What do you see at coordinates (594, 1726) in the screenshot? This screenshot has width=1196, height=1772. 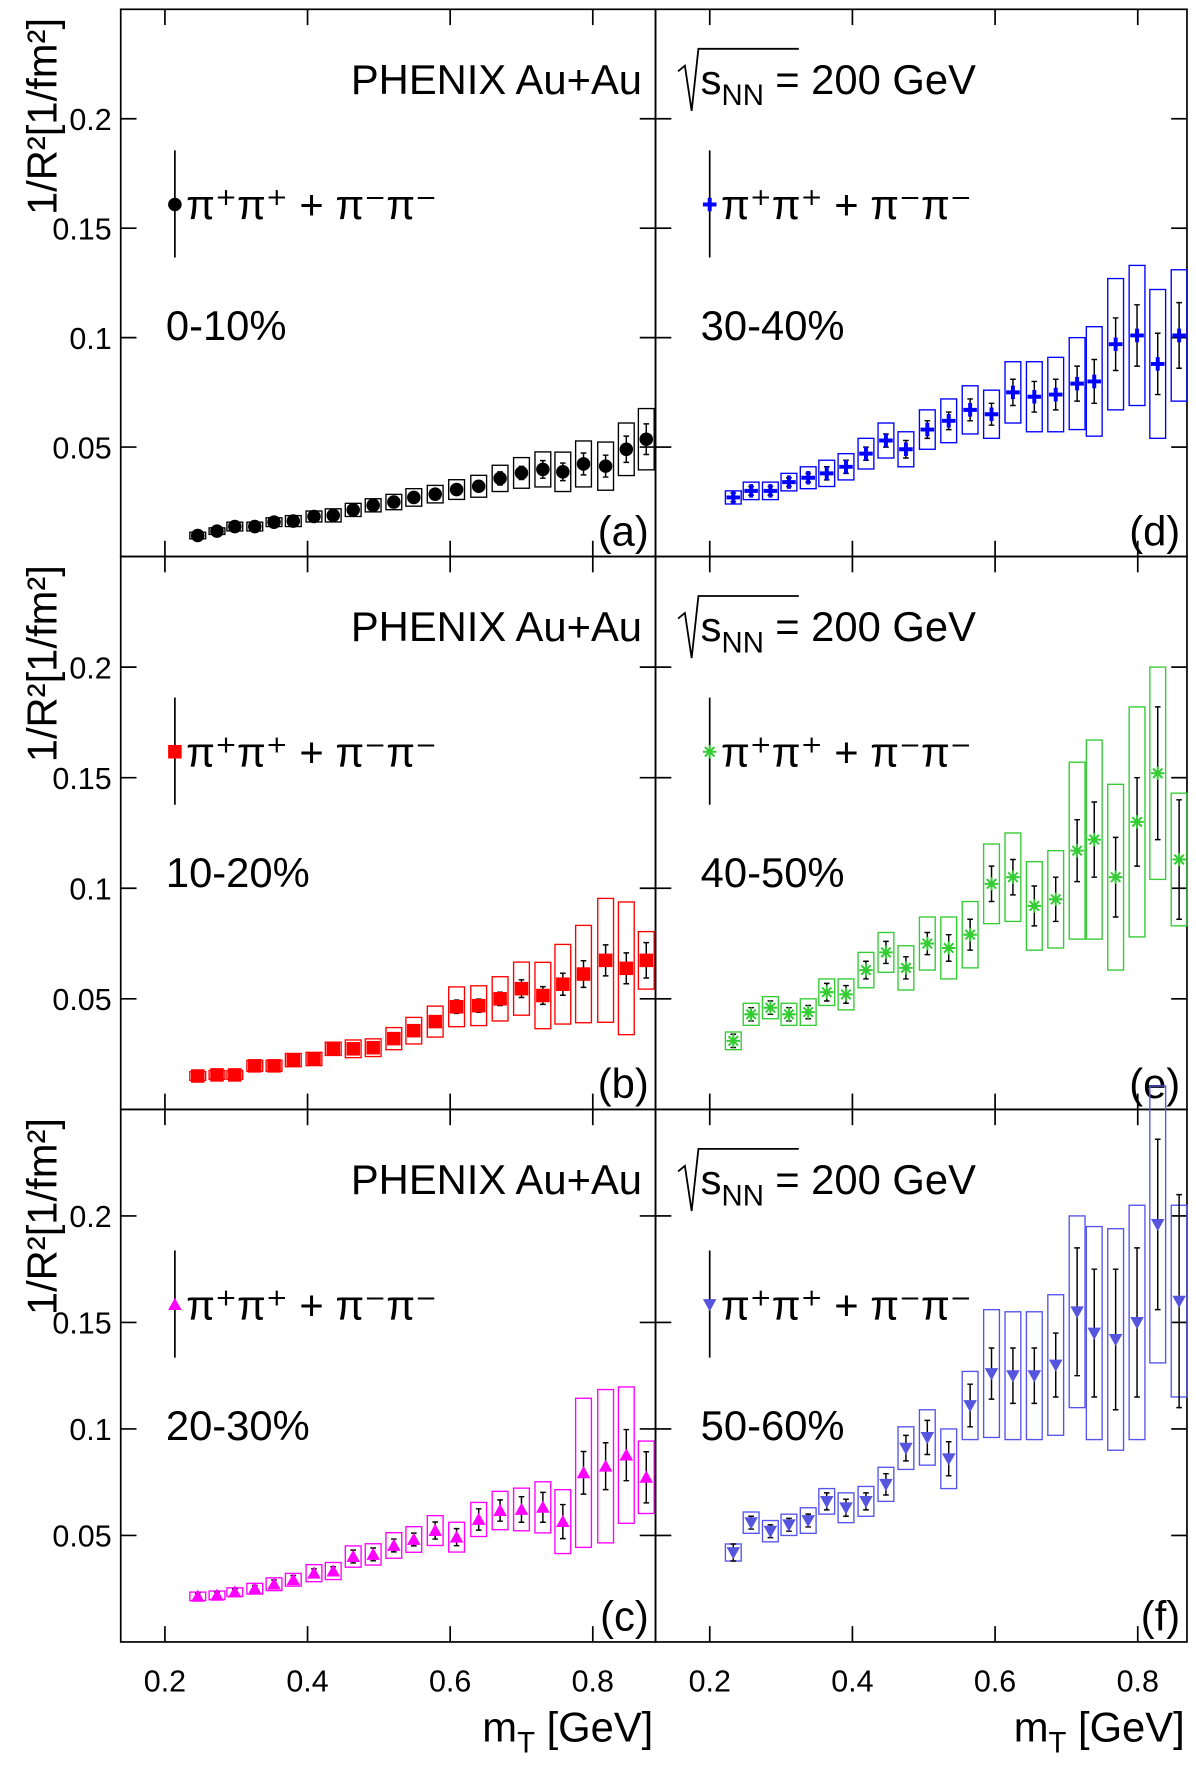 I see `x-axis-label-unit: [GeV]` at bounding box center [594, 1726].